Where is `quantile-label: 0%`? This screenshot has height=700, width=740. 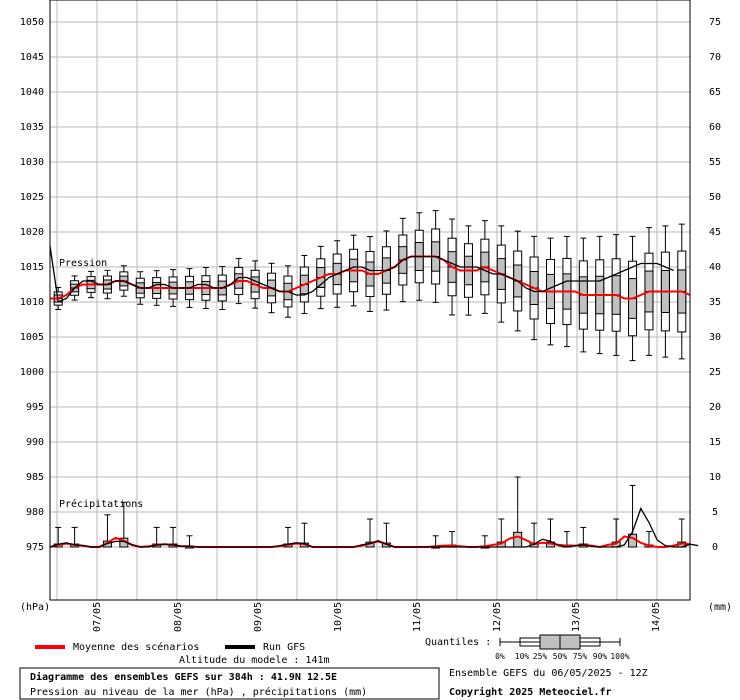
quantile-label: 0% is located at coordinates (500, 656).